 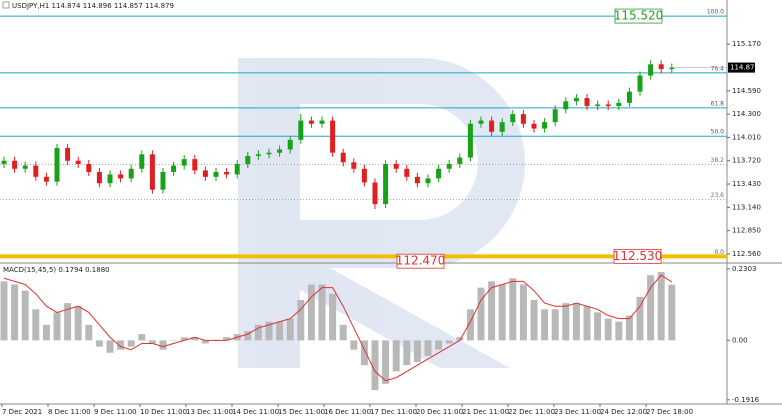 I want to click on y-tick-label: 112.850, so click(x=746, y=231).